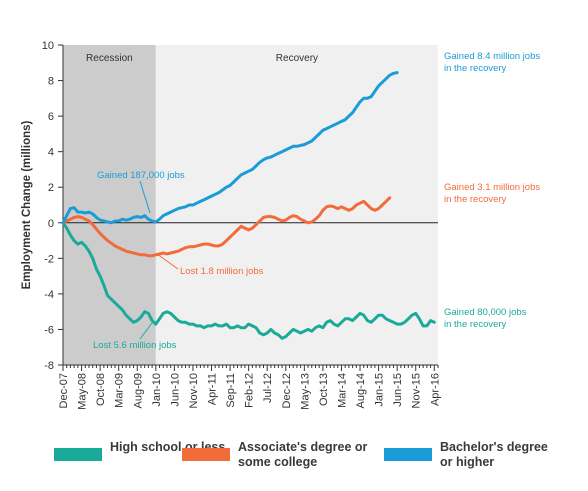 This screenshot has height=491, width=588. I want to click on x-tick-label: Feb-12, so click(250, 390).